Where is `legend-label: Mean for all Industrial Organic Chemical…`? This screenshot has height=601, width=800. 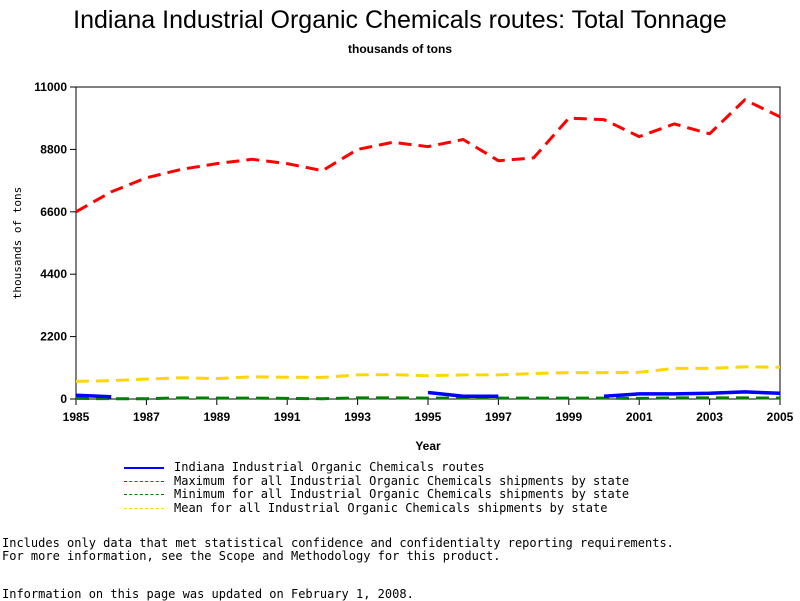 legend-label: Mean for all Industrial Organic Chemical… is located at coordinates (391, 507).